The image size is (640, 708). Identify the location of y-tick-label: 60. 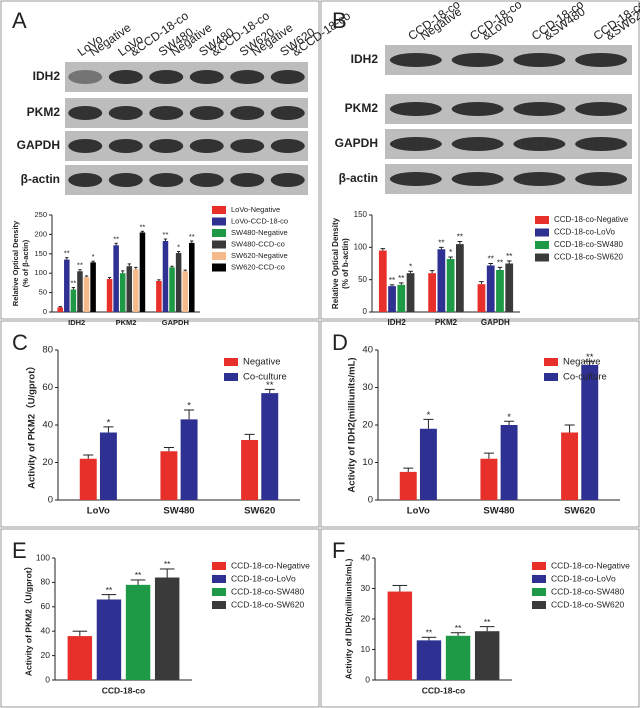
(47, 387).